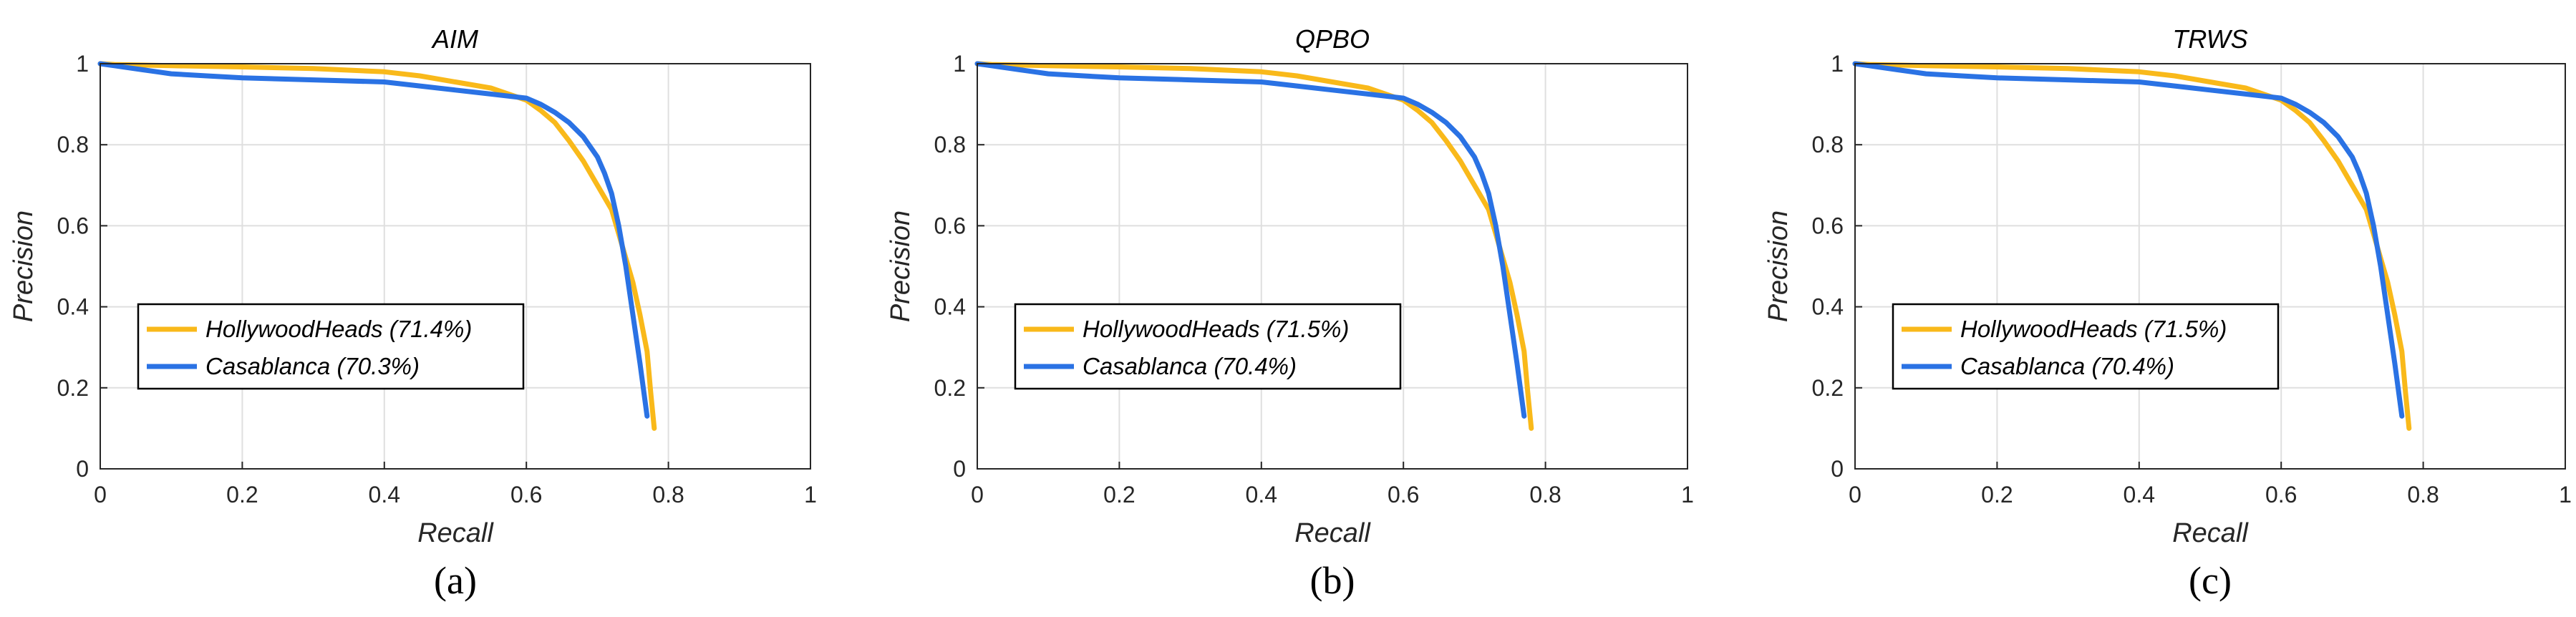 The width and height of the screenshot is (2576, 617). Describe the element at coordinates (313, 366) in the screenshot. I see `legend-entry-label: Casablanca (70.3%)` at that location.